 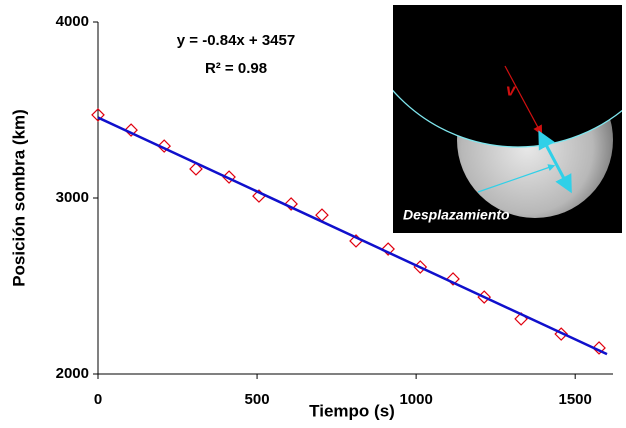 I want to click on shadow-circle, so click(x=507, y=76).